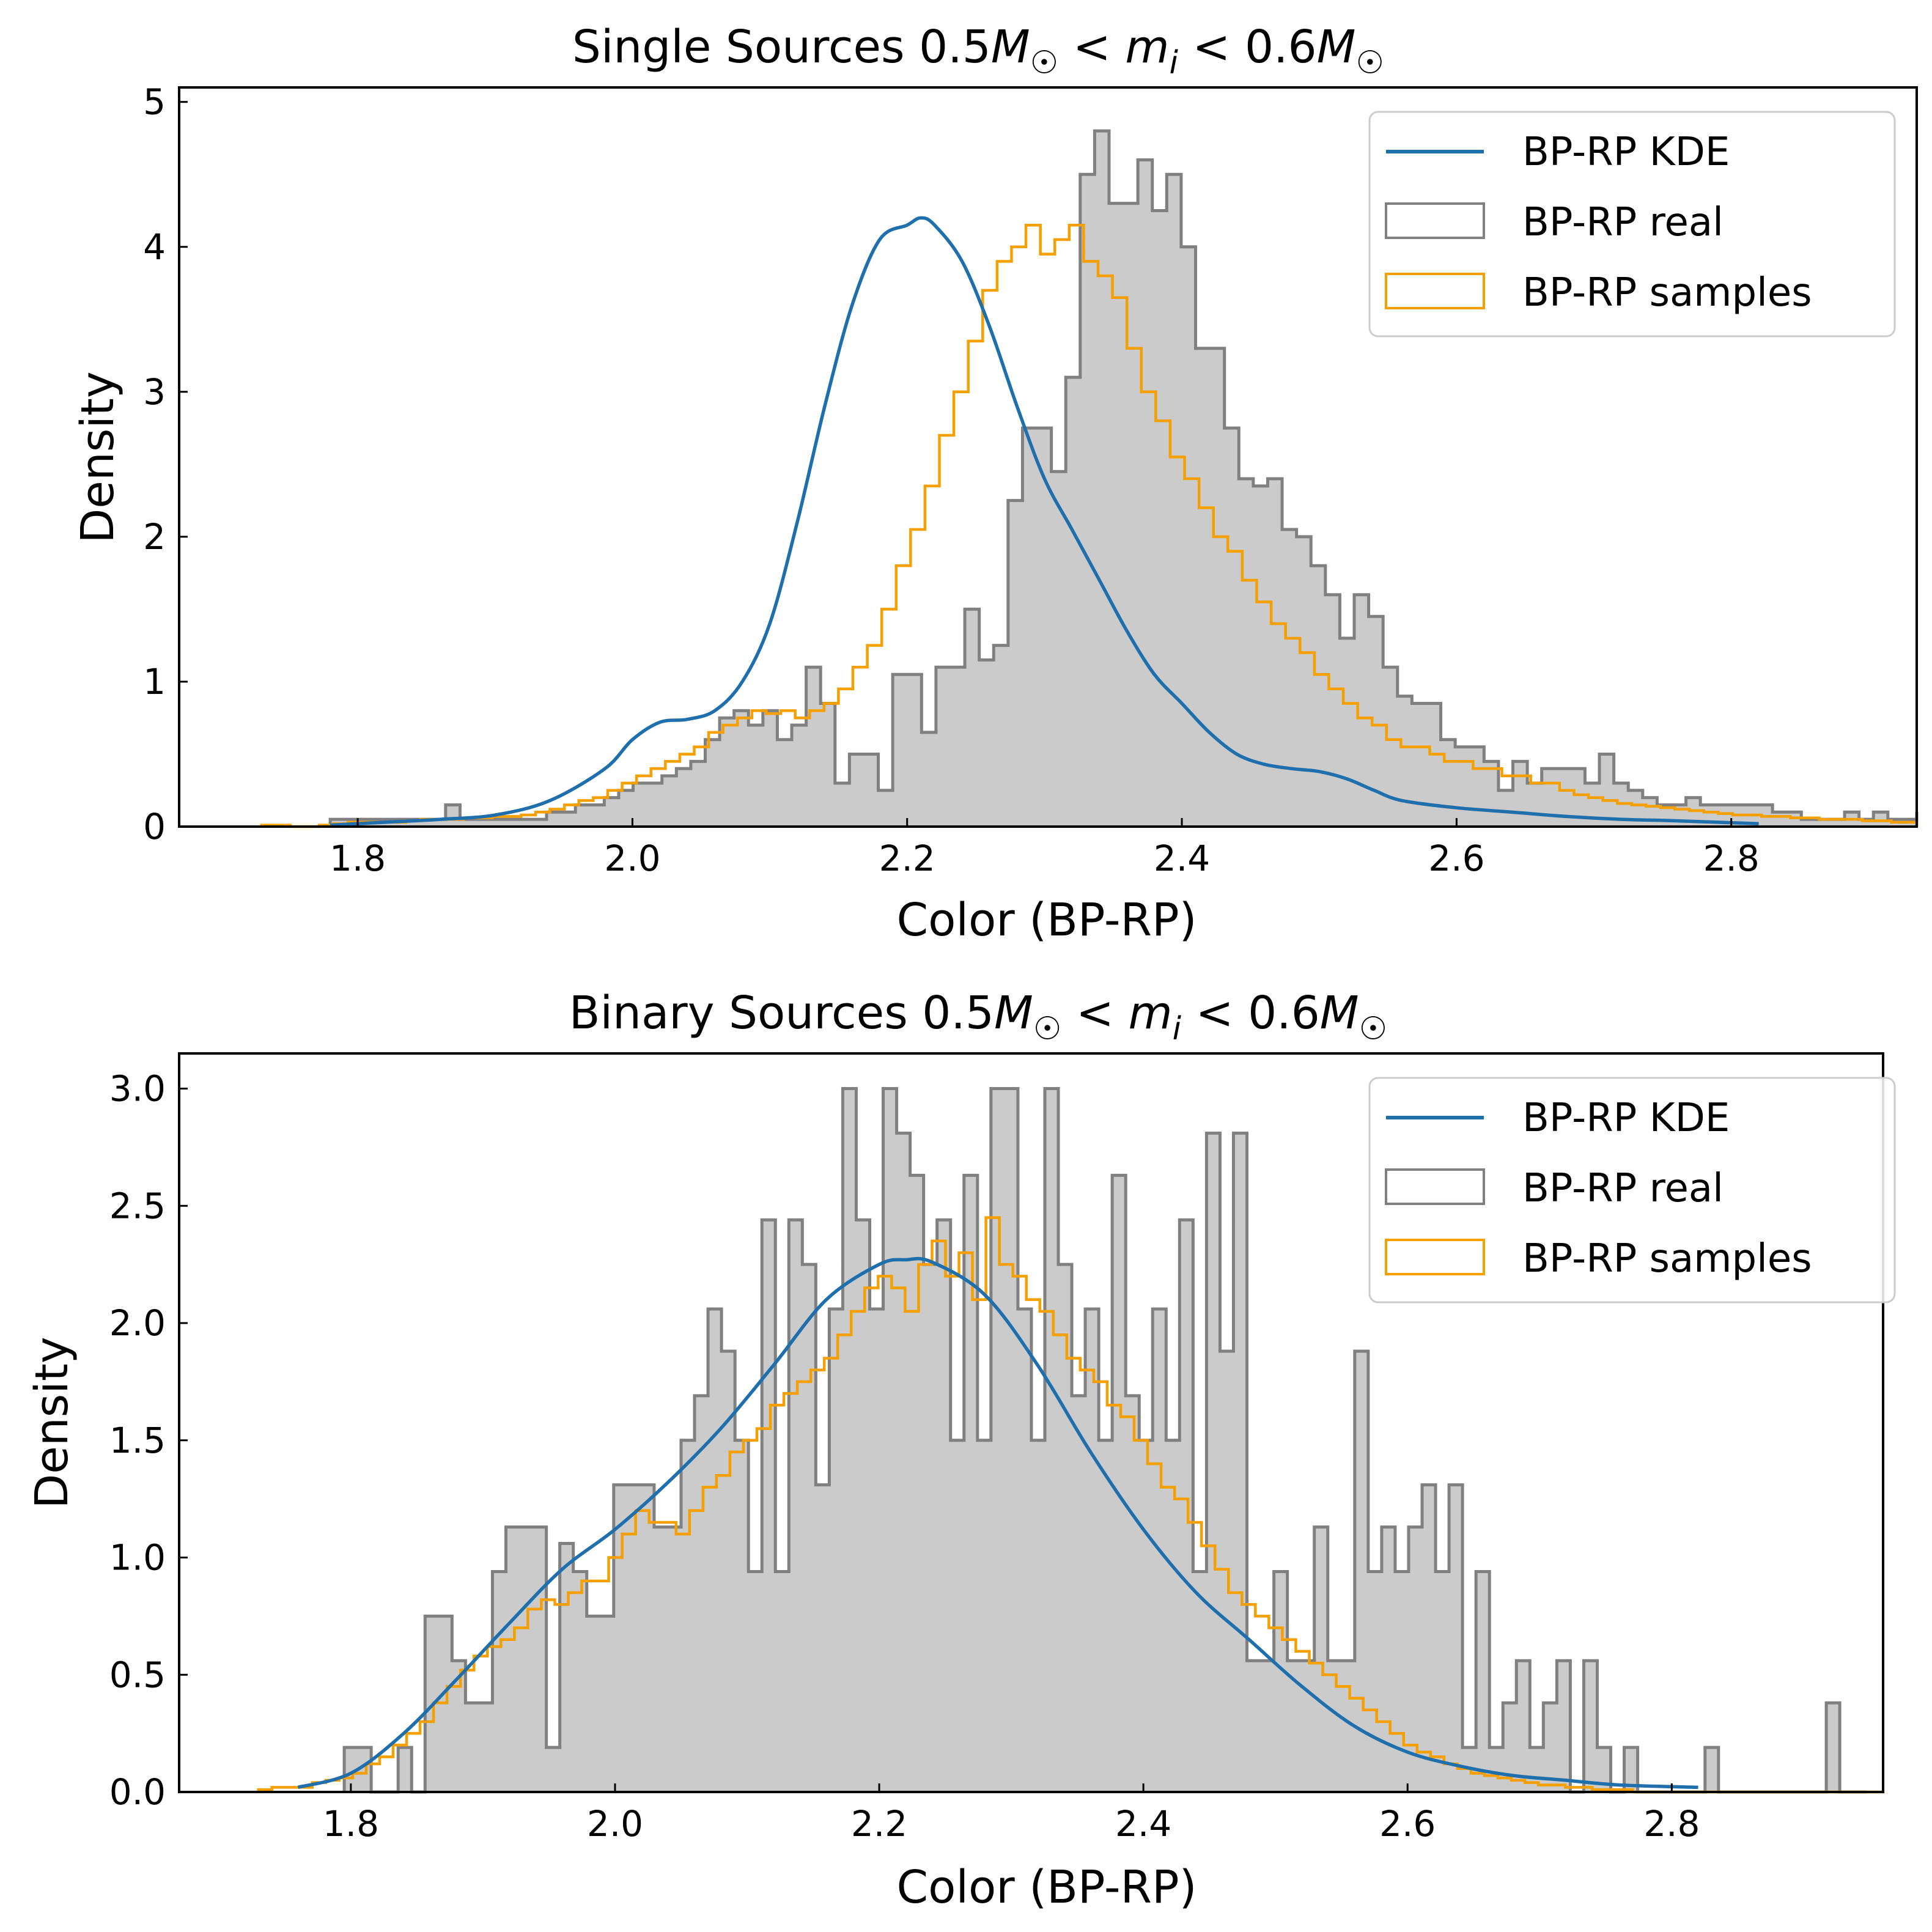  Describe the element at coordinates (1435, 1257) in the screenshot. I see `legend-samples-swatch` at that location.